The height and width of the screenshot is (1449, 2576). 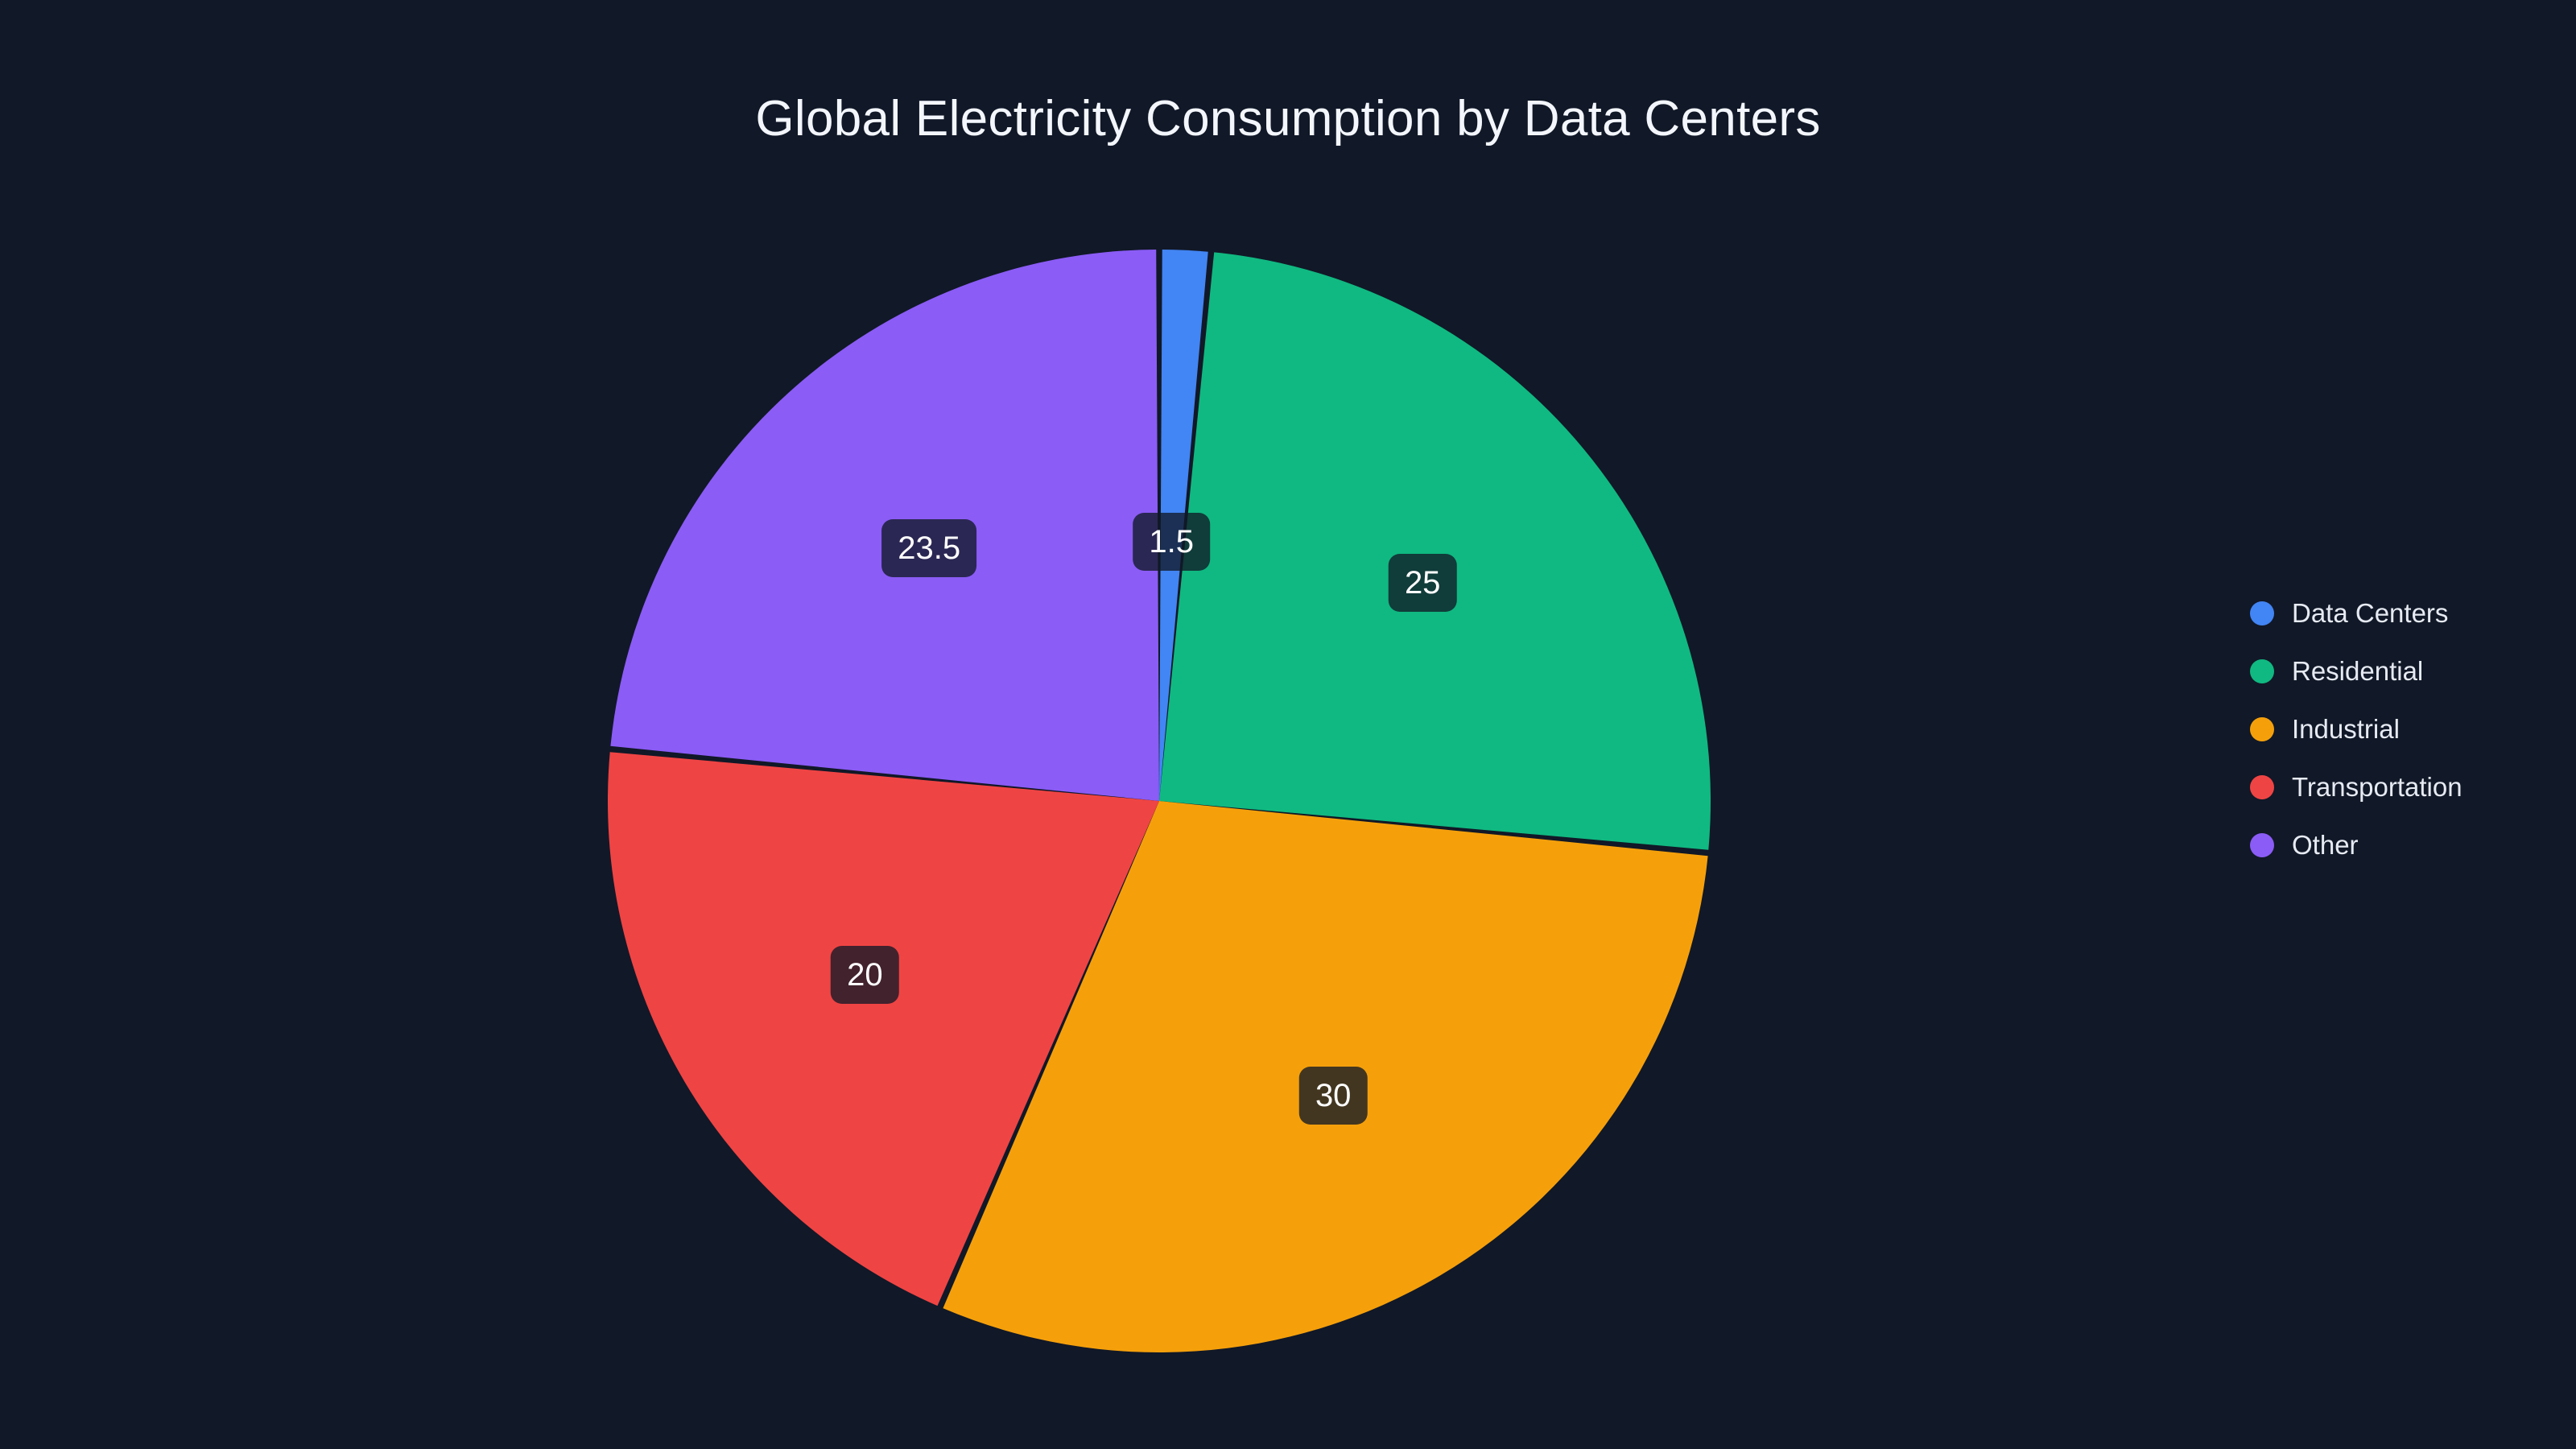 What do you see at coordinates (2325, 845) in the screenshot?
I see `legend-item-label: Other` at bounding box center [2325, 845].